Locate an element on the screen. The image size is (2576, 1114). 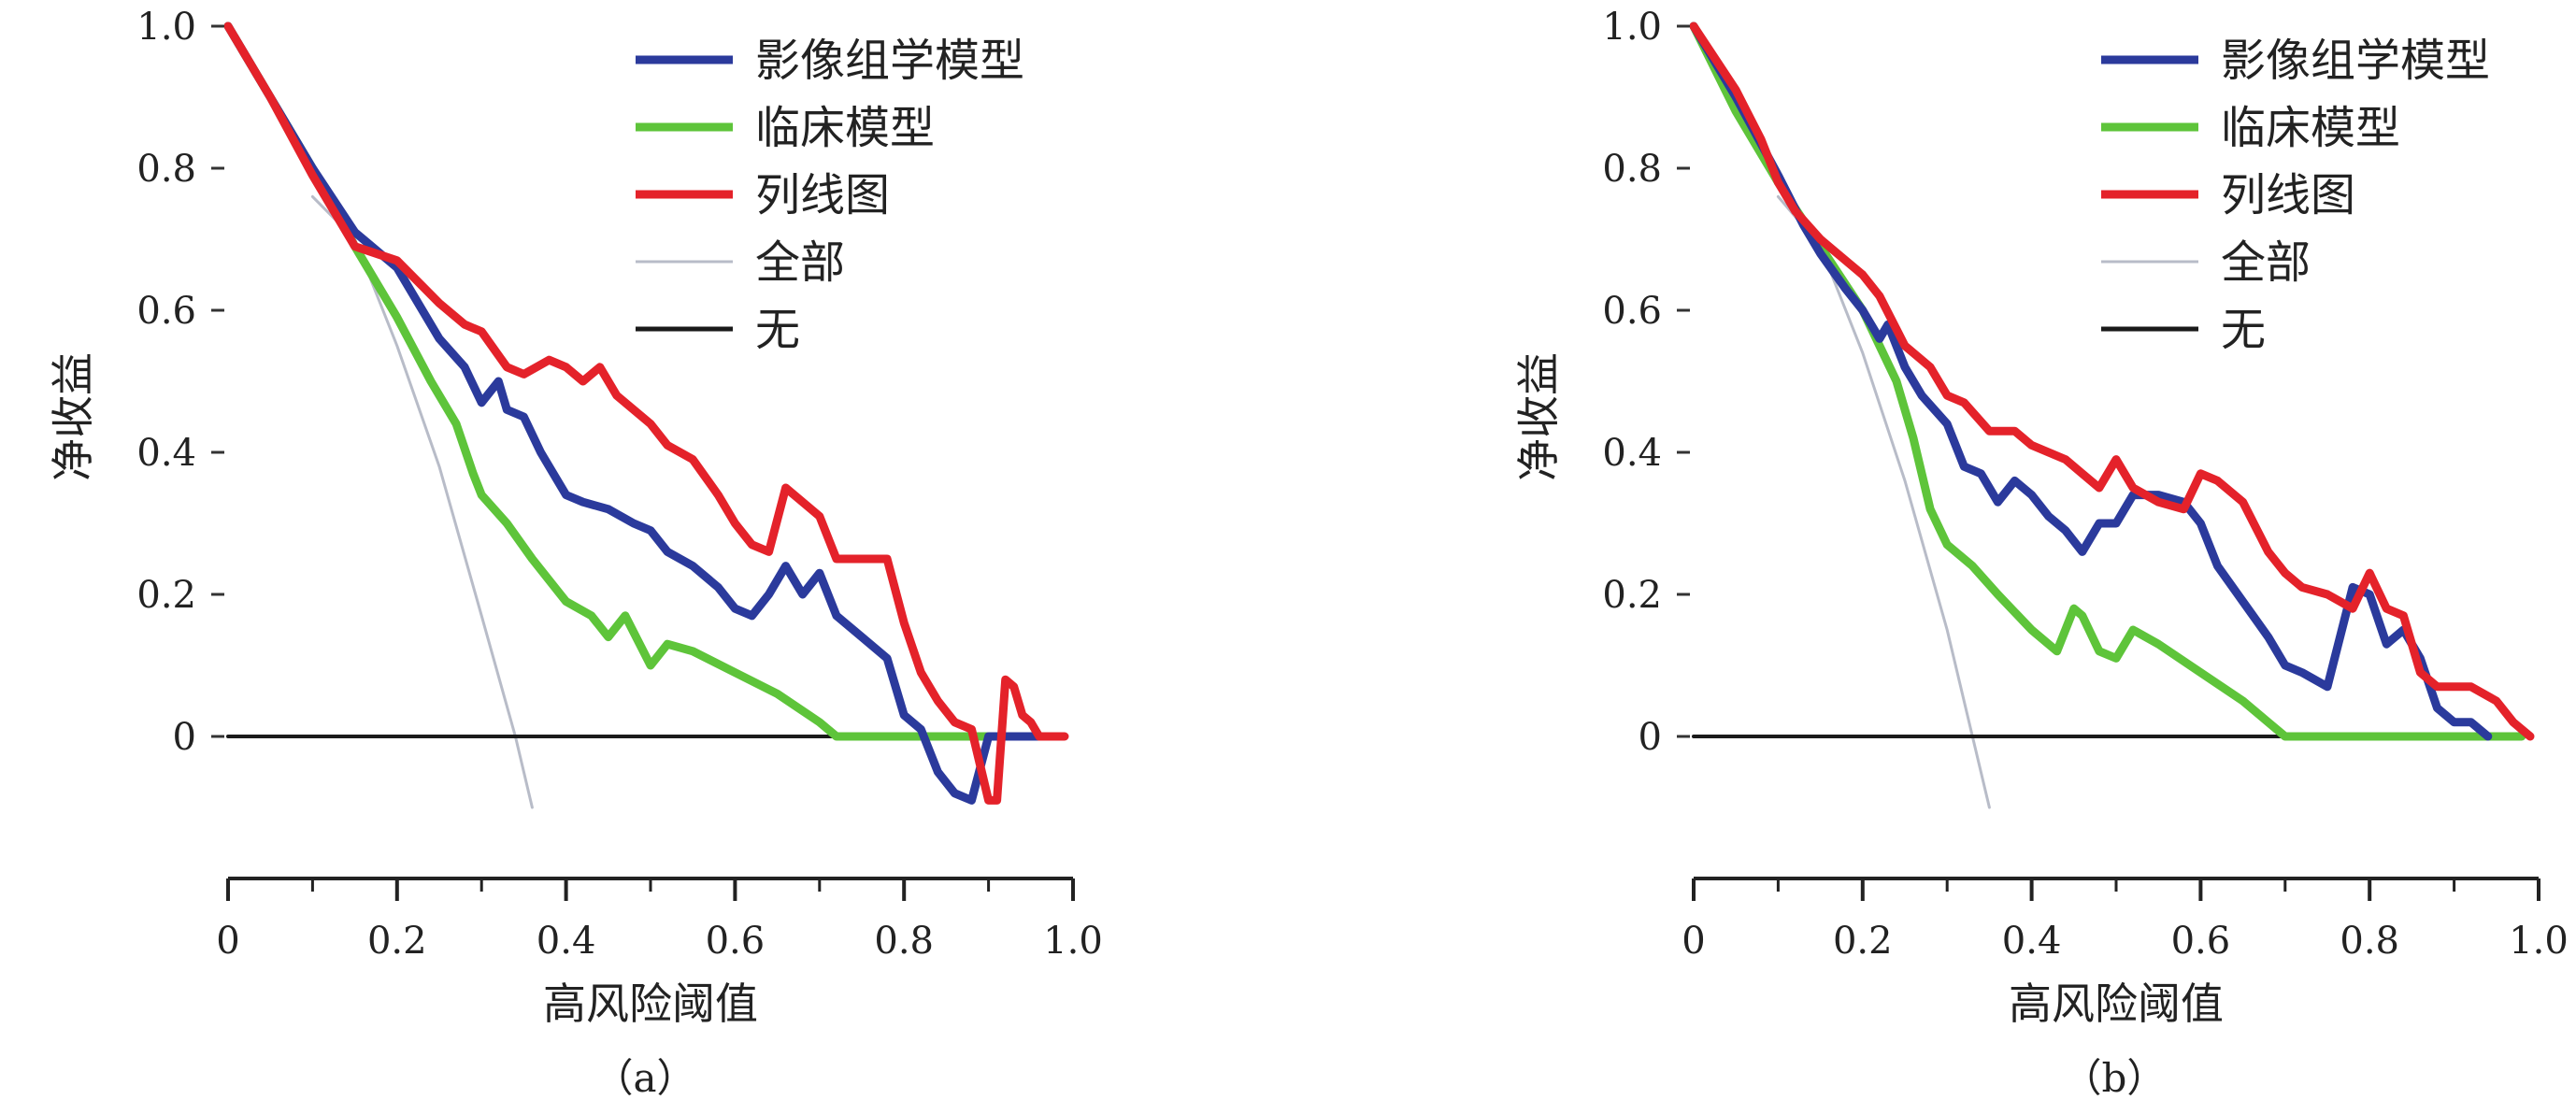
panel-caption: （b） is located at coordinates (2115, 1078).